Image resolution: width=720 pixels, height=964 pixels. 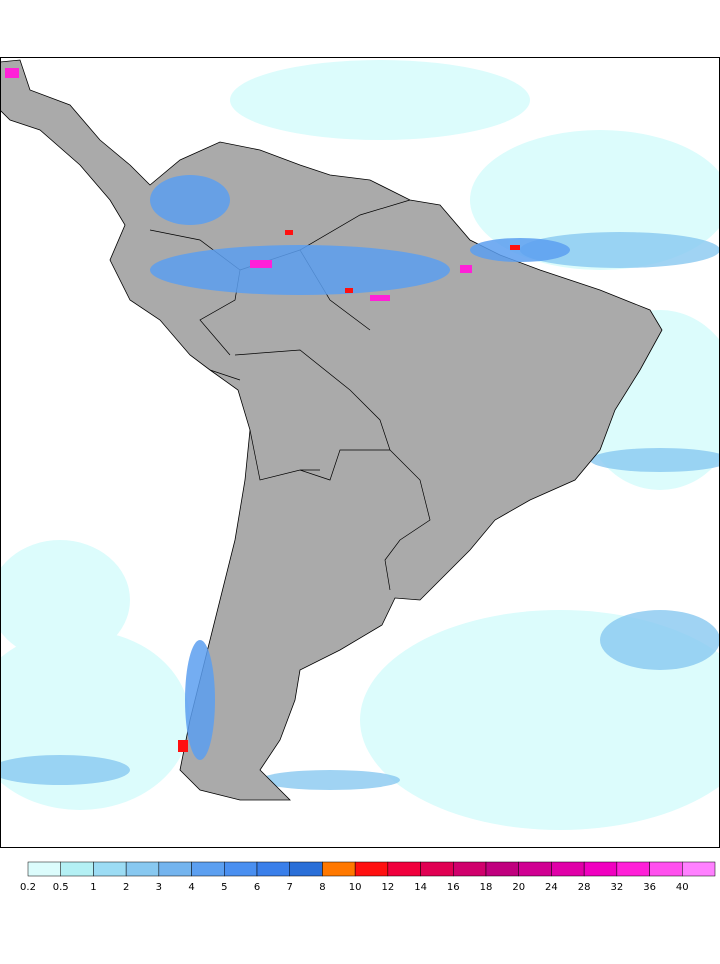 I want to click on colorbar-label: 8, so click(x=322, y=887).